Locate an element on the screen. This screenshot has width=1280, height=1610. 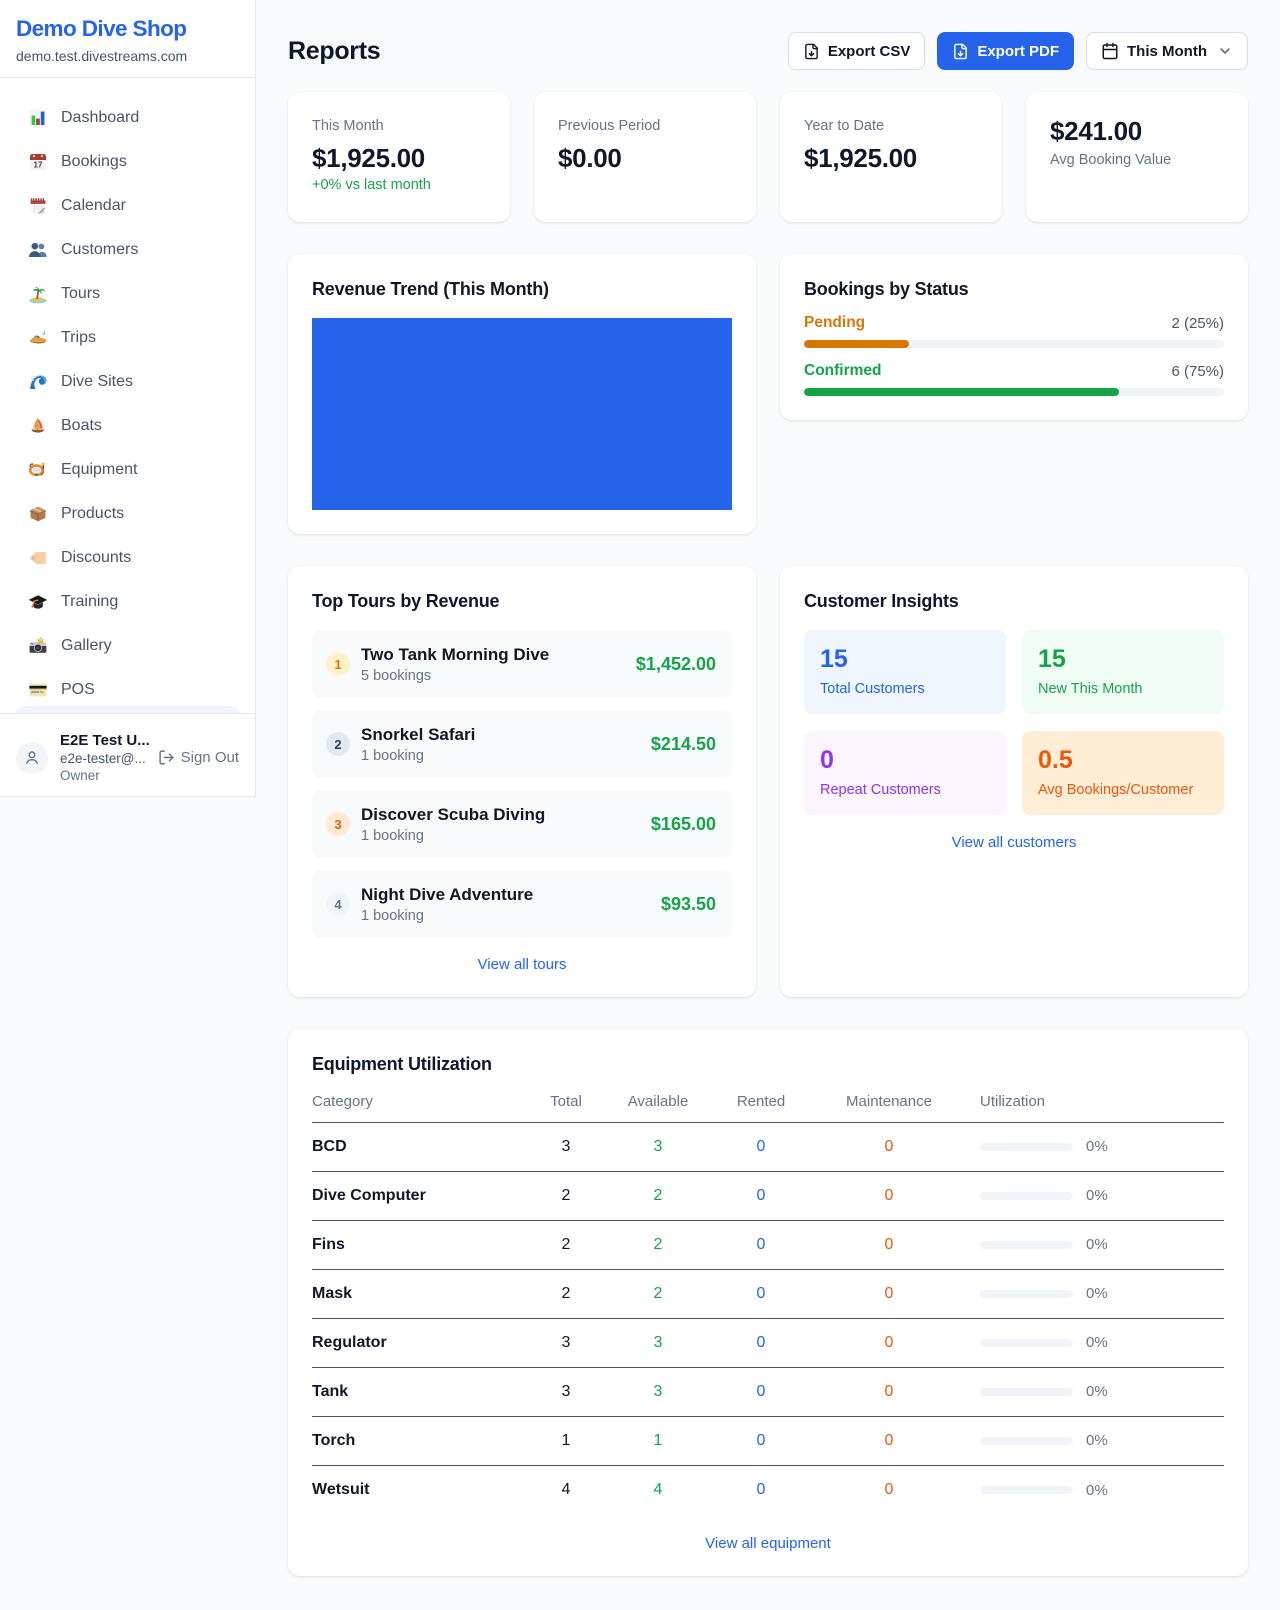
svg-text: 17 is located at coordinates (38, 165).